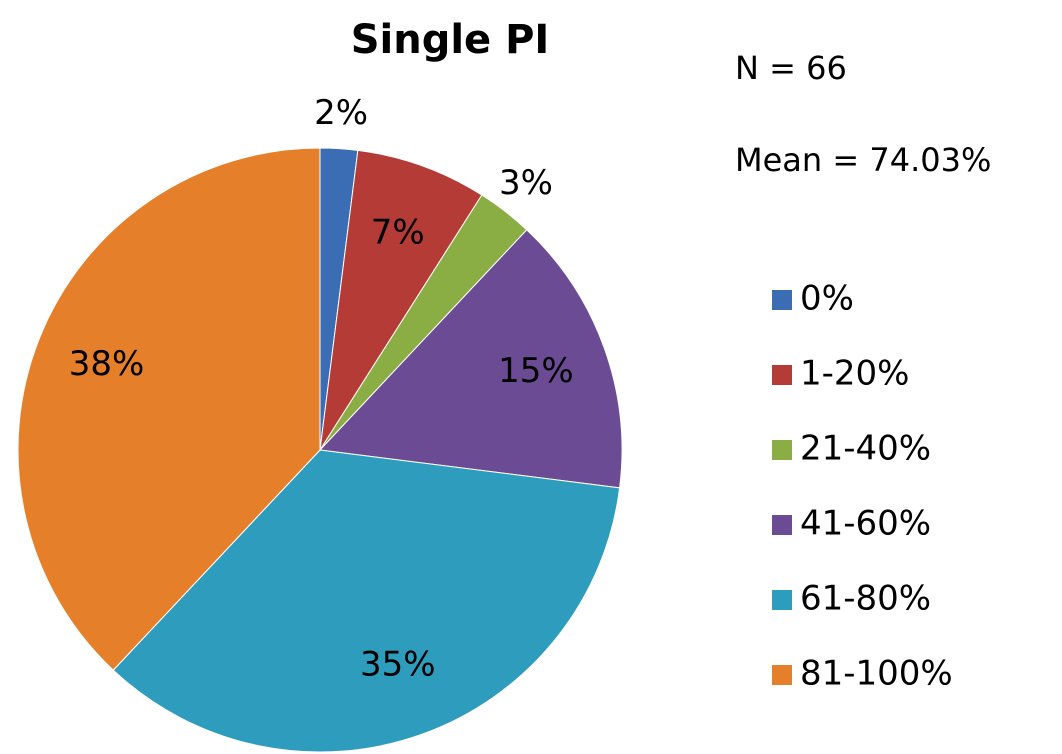 Image resolution: width=1062 pixels, height=754 pixels. I want to click on legend-label: 61-80%, so click(865, 599).